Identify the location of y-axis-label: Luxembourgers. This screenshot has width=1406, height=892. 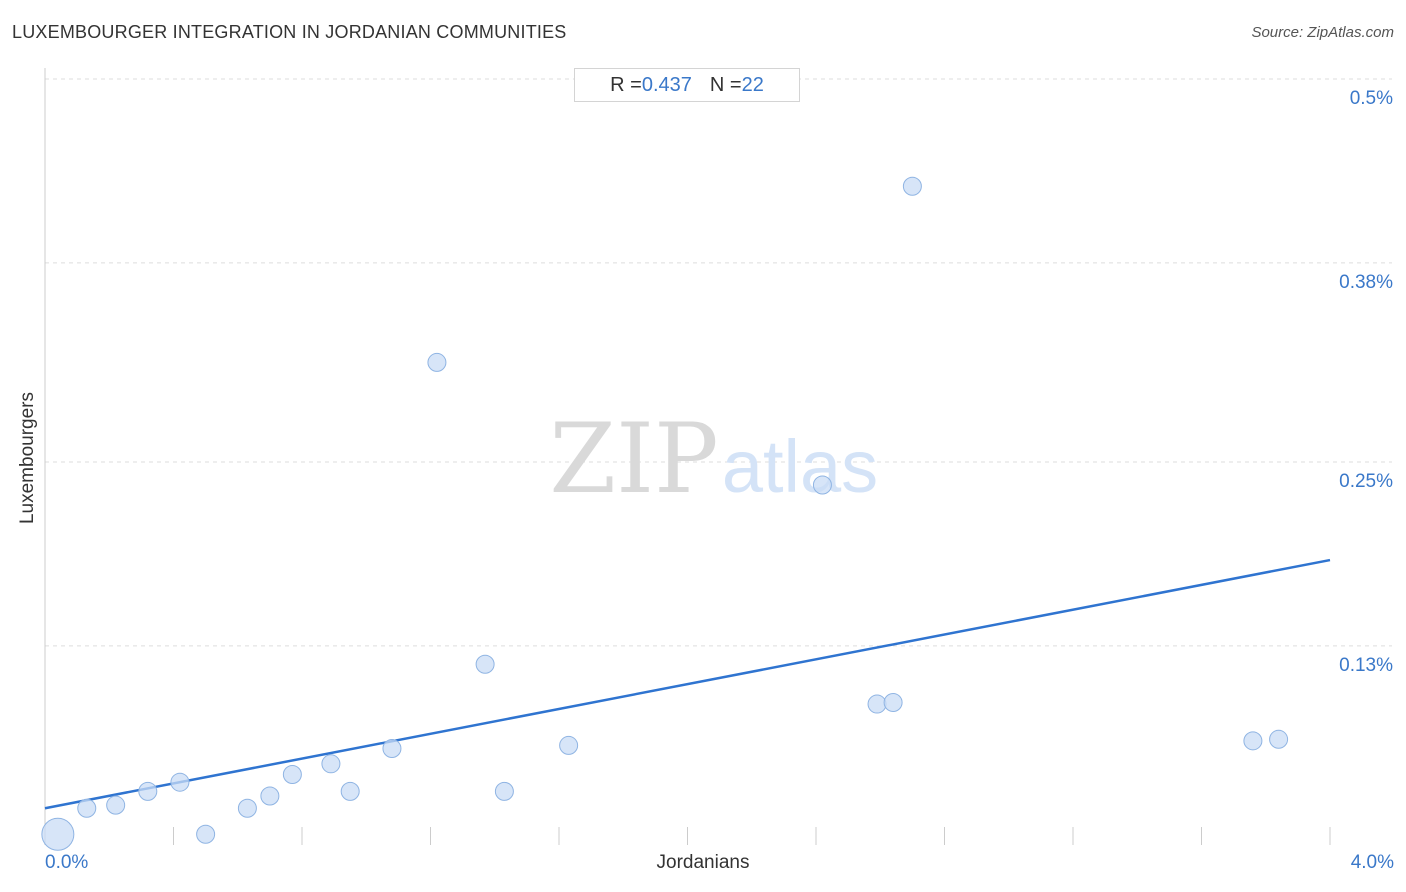
(27, 458).